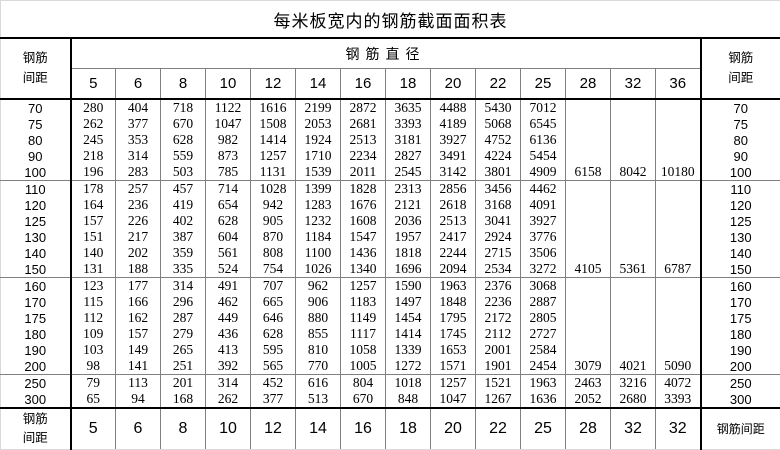  Describe the element at coordinates (408, 84) in the screenshot. I see `header-diameter-18: 18` at that location.